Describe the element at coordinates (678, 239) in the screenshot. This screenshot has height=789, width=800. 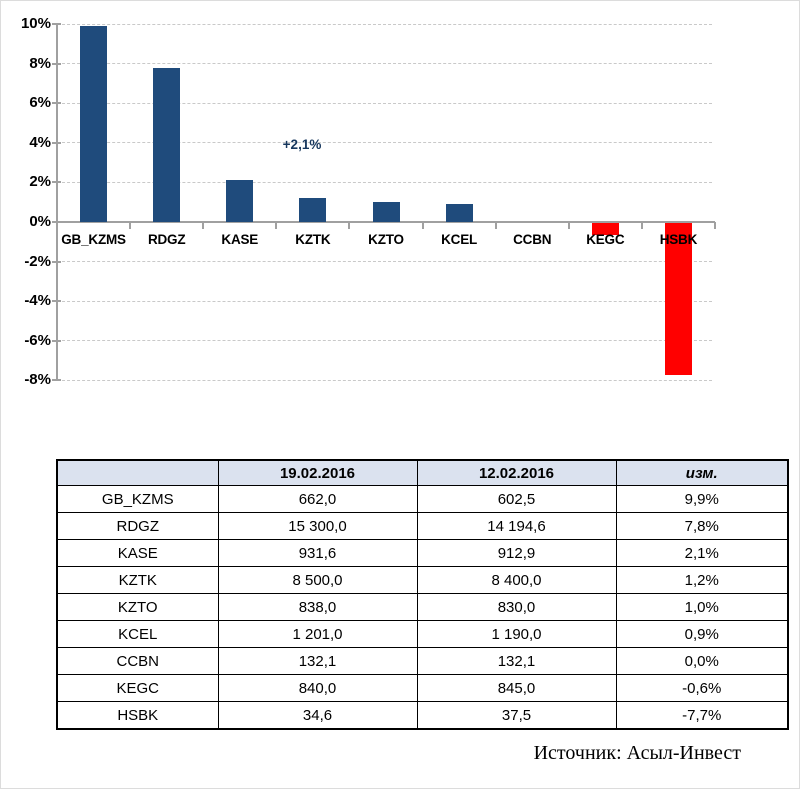
I see `category-label-hsbk: HSBK` at that location.